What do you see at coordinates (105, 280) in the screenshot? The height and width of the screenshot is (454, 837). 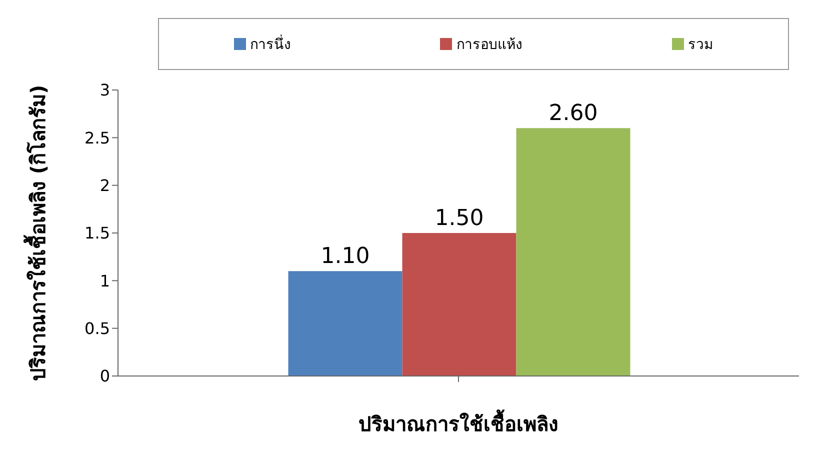 I see `y-tick-label: 1` at bounding box center [105, 280].